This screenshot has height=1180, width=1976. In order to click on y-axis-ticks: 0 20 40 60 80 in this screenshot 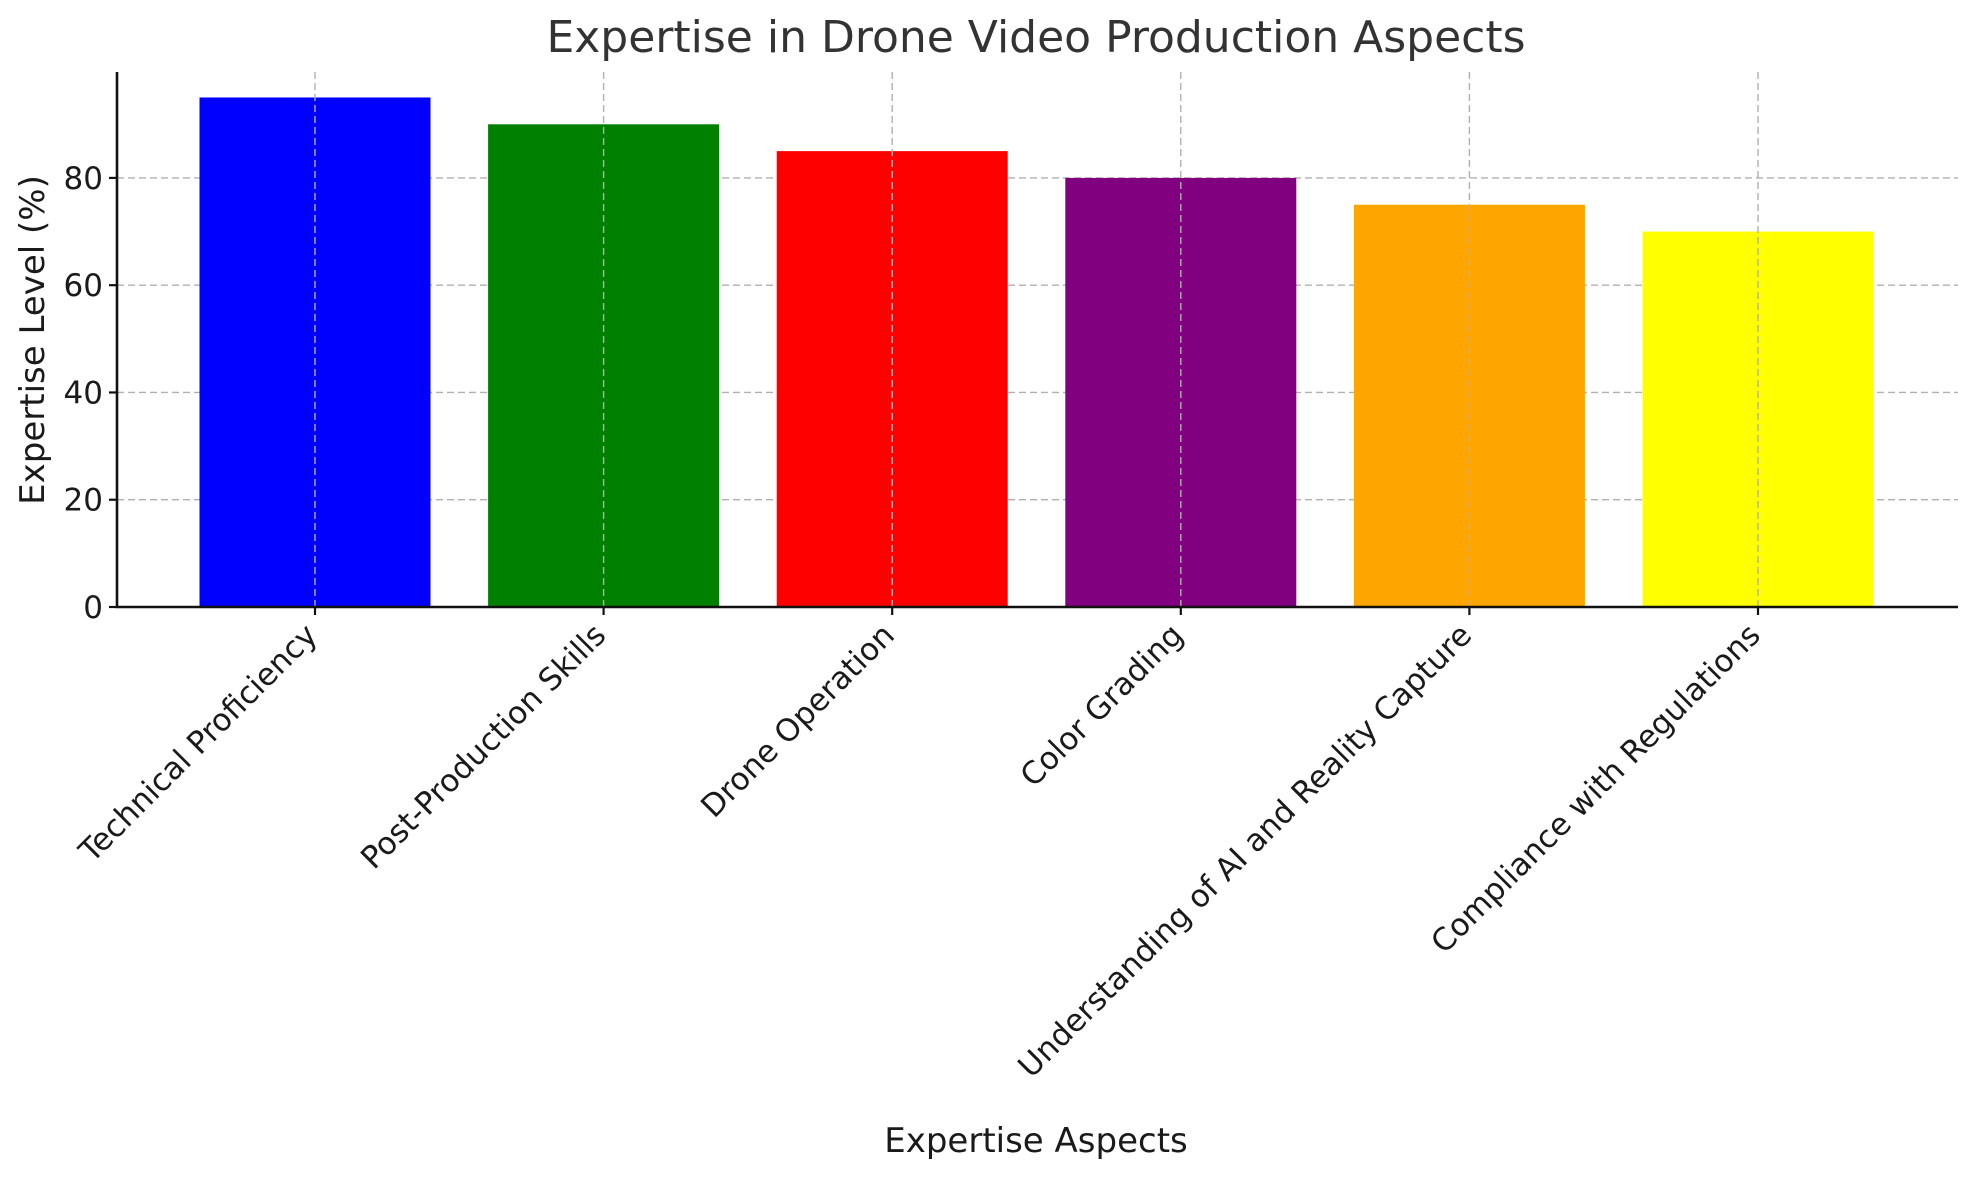, I will do `click(90, 393)`.